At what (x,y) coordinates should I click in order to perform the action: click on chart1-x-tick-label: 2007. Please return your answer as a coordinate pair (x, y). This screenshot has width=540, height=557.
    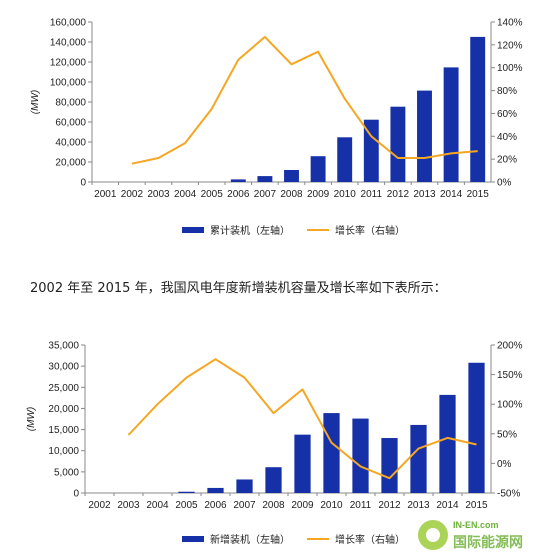
    Looking at the image, I should click on (265, 194).